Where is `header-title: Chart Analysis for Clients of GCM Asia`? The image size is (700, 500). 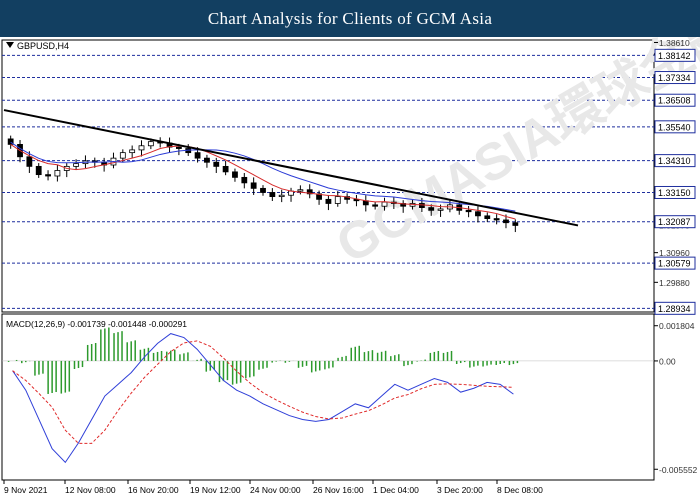
header-title: Chart Analysis for Clients of GCM Asia is located at coordinates (350, 18).